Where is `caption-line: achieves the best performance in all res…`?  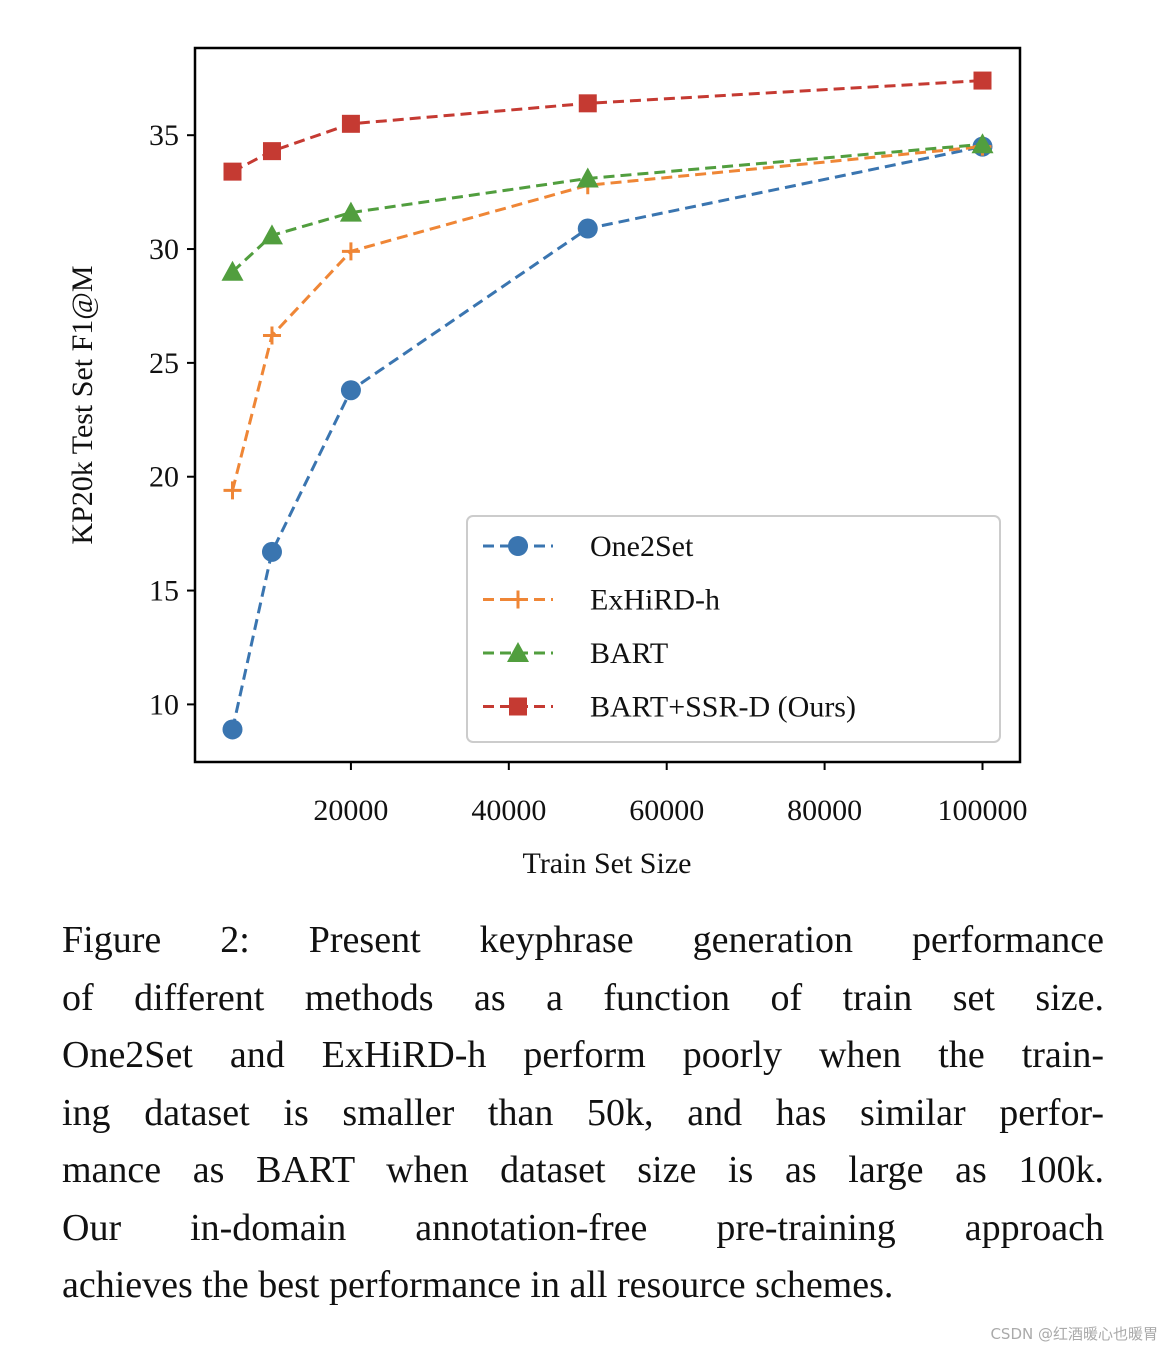 caption-line: achieves the best performance in all res… is located at coordinates (478, 1285).